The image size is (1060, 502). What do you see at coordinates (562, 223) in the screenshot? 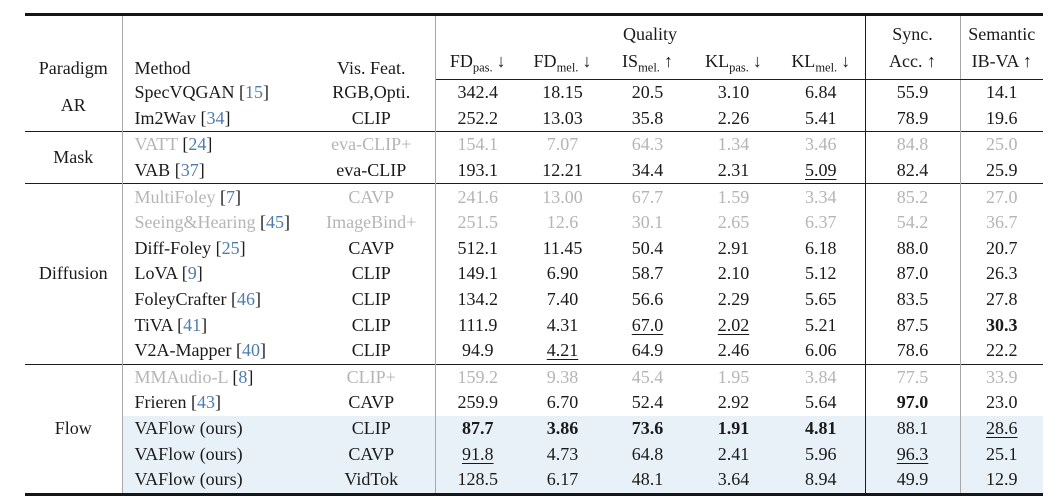
I see `metric-value: 12.6` at bounding box center [562, 223].